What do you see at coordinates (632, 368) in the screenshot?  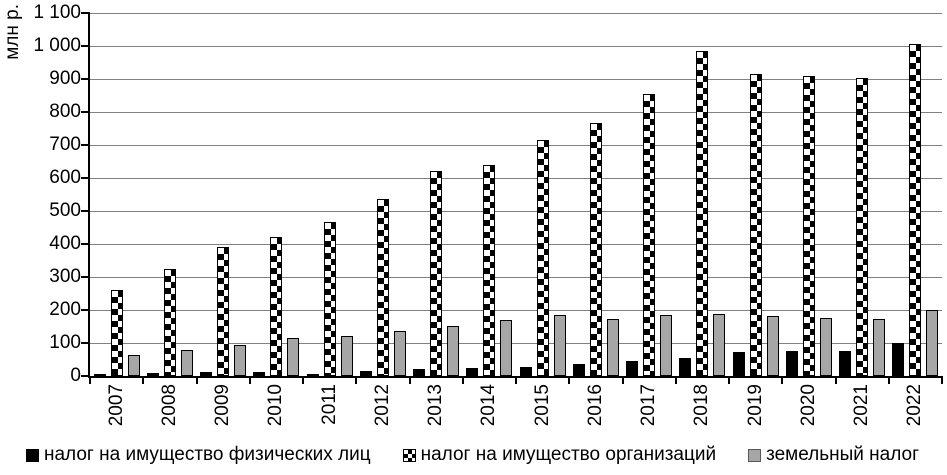 I see `bar-solid-black-2017` at bounding box center [632, 368].